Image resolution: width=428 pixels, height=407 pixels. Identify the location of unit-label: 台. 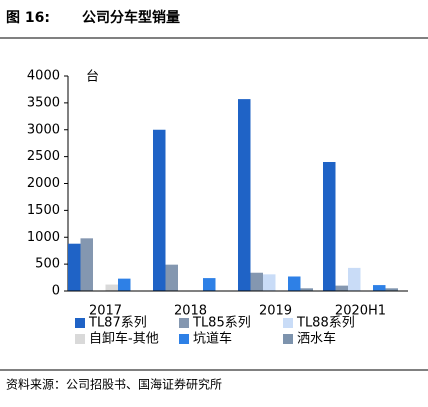
(92, 77).